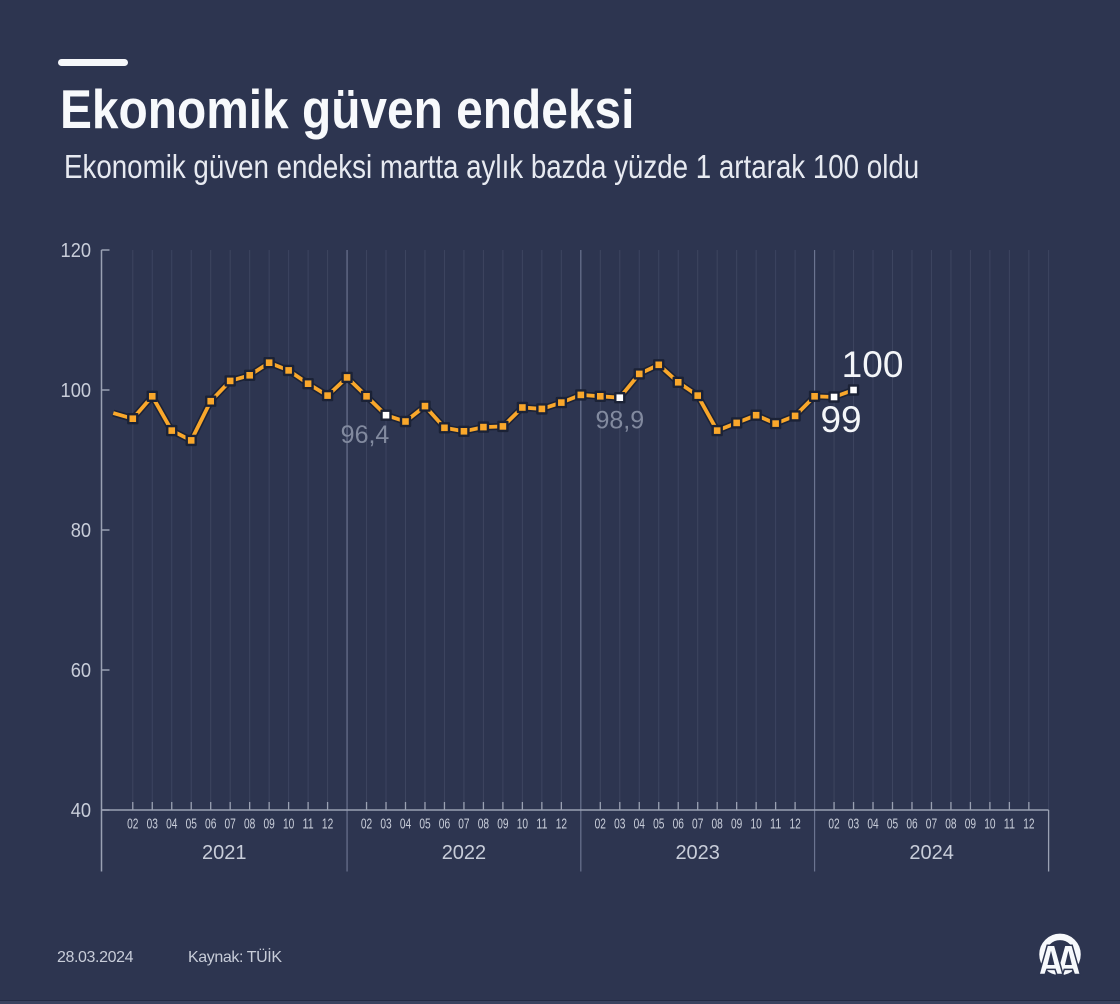 This screenshot has width=1120, height=1004. Describe the element at coordinates (76, 391) in the screenshot. I see `y-axis-label: 100` at that location.